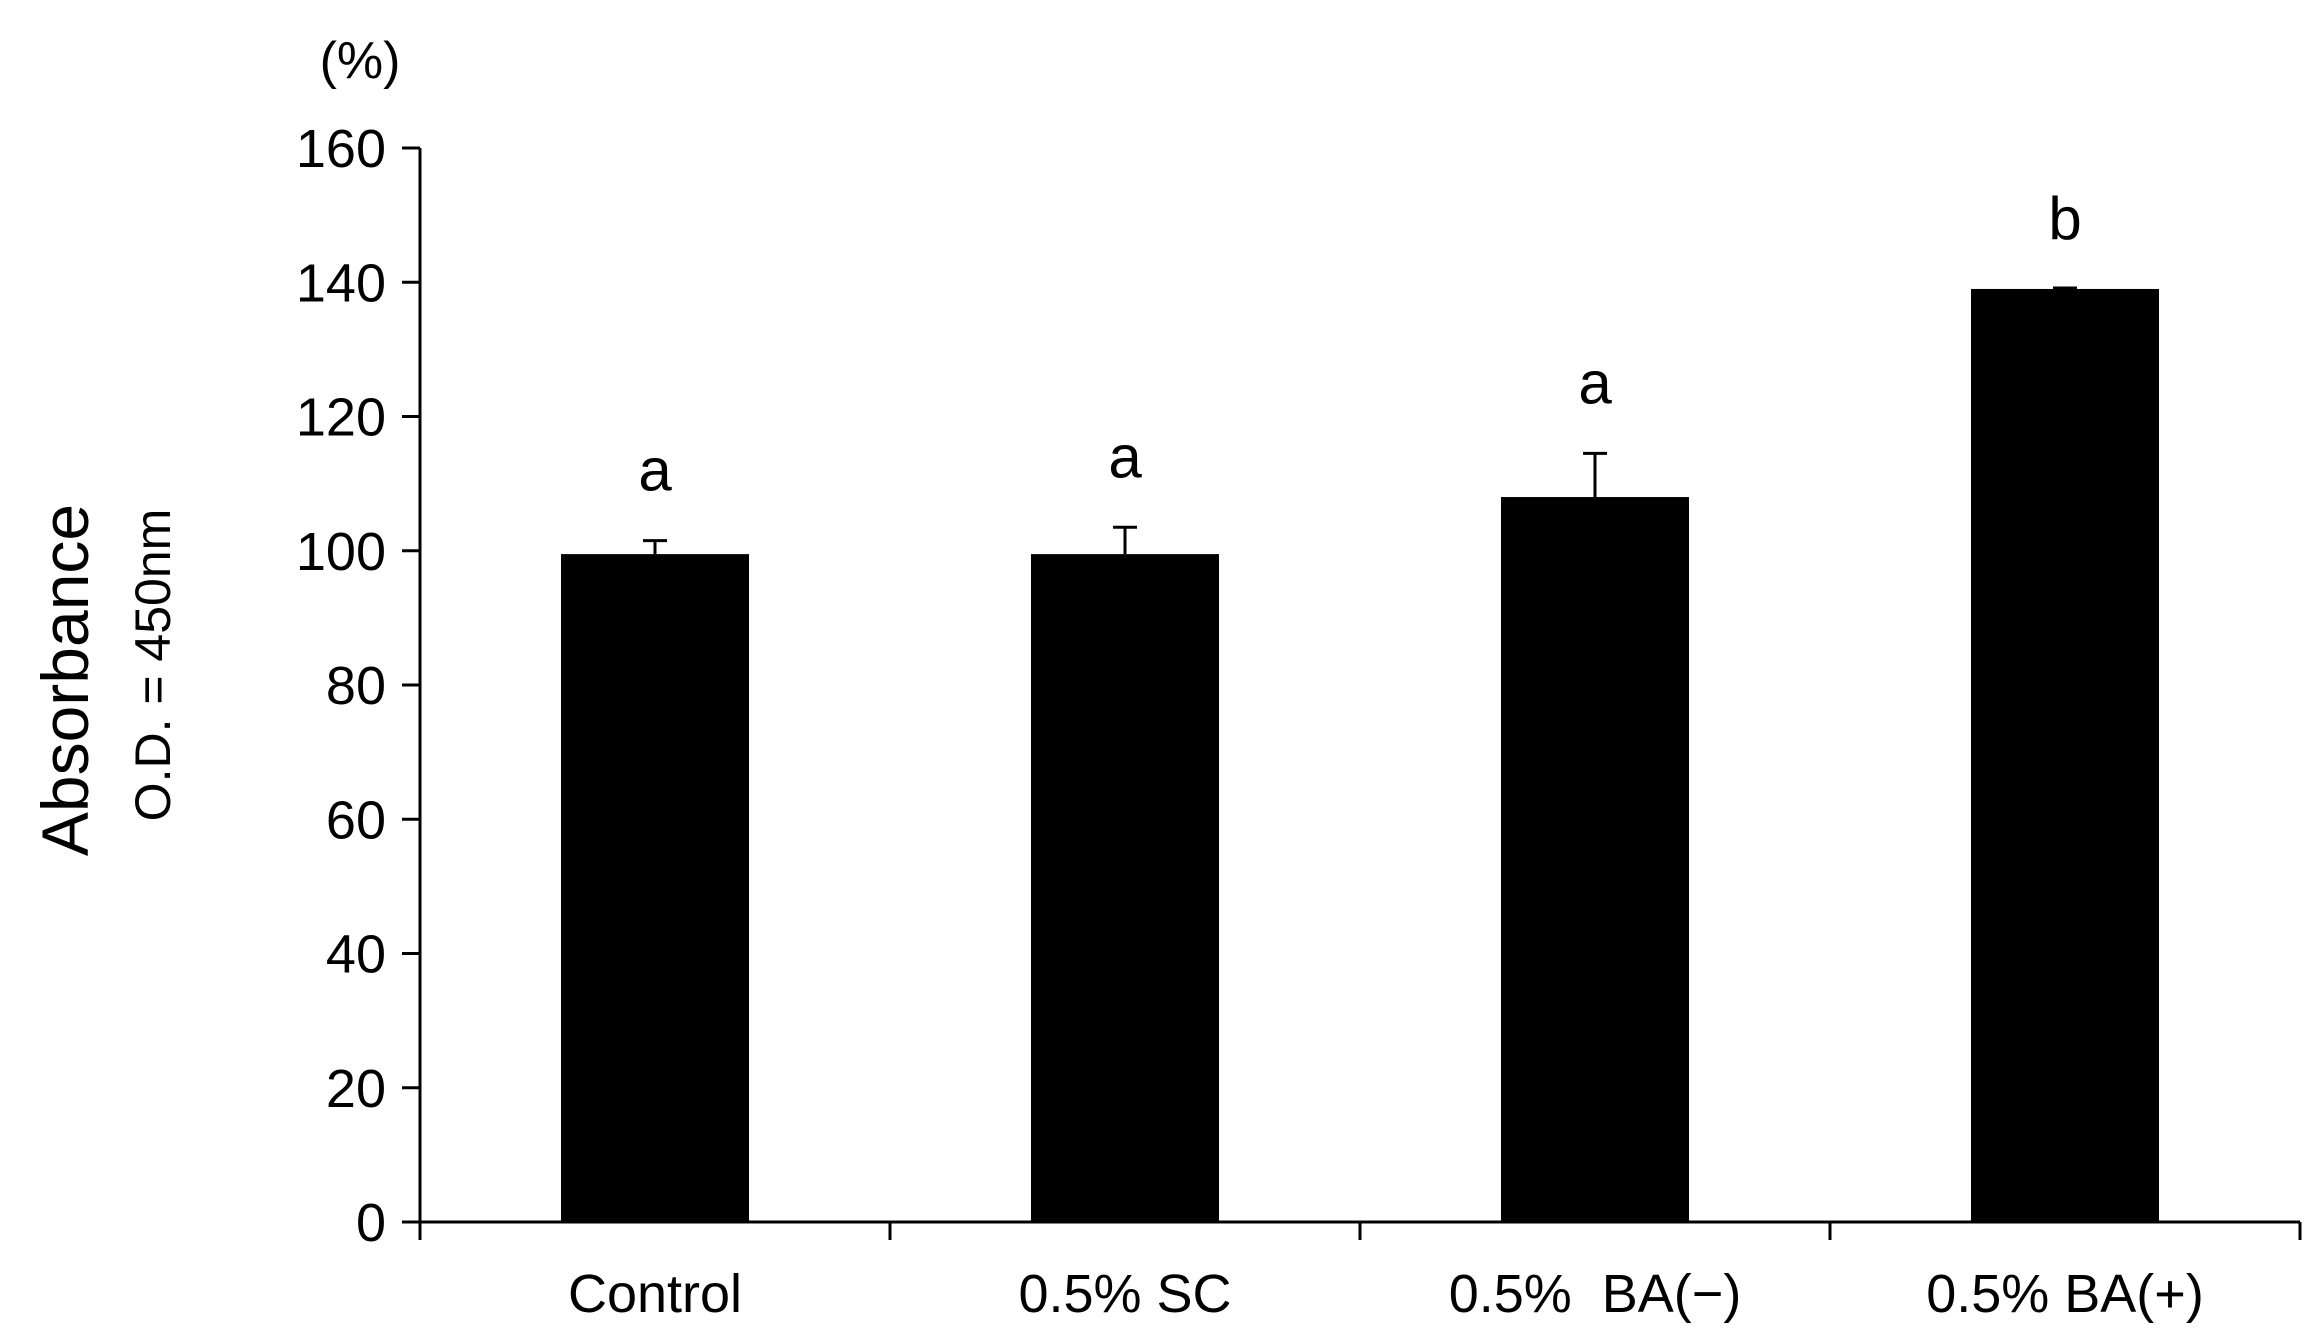 Image resolution: width=2307 pixels, height=1344 pixels. Describe the element at coordinates (341, 149) in the screenshot. I see `y-tick-label: 160` at that location.